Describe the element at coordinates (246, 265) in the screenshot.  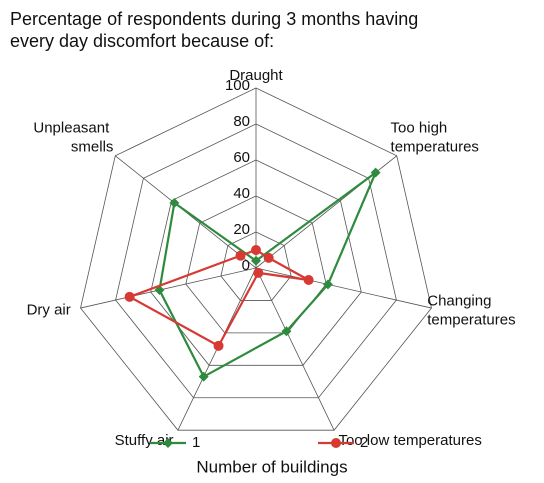
I see `r-tick-label: 0` at that location.